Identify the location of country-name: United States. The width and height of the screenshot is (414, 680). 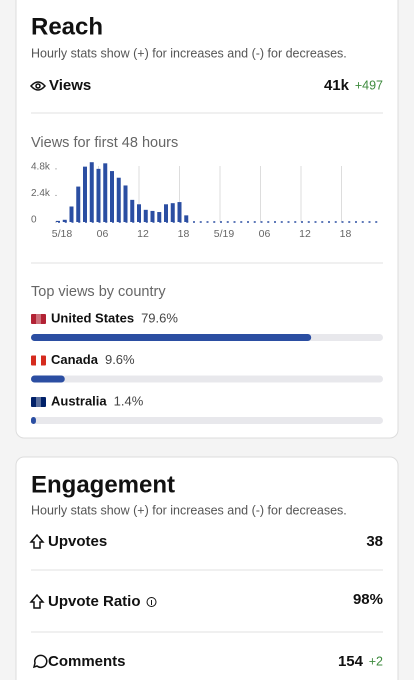
(92, 317).